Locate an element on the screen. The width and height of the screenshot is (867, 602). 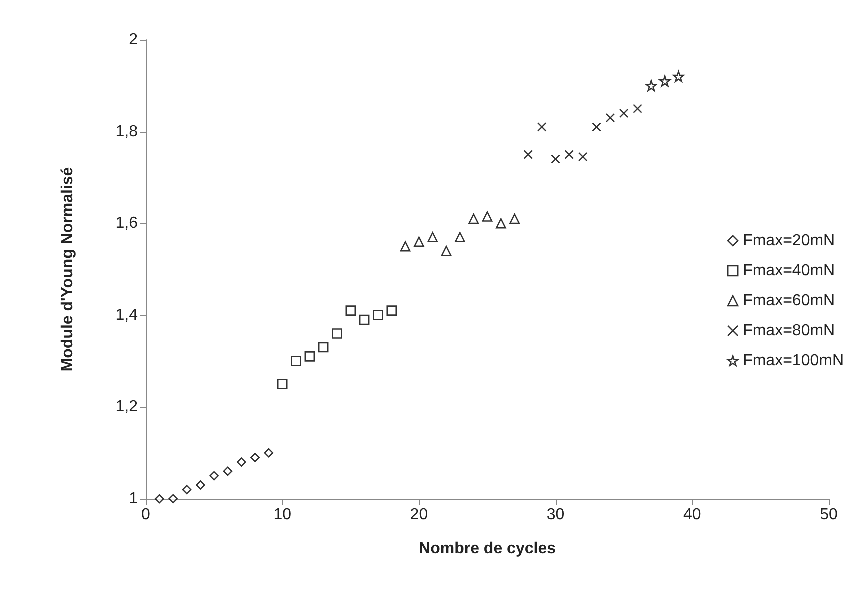
legend-label: Fmax=20mN is located at coordinates (789, 241).